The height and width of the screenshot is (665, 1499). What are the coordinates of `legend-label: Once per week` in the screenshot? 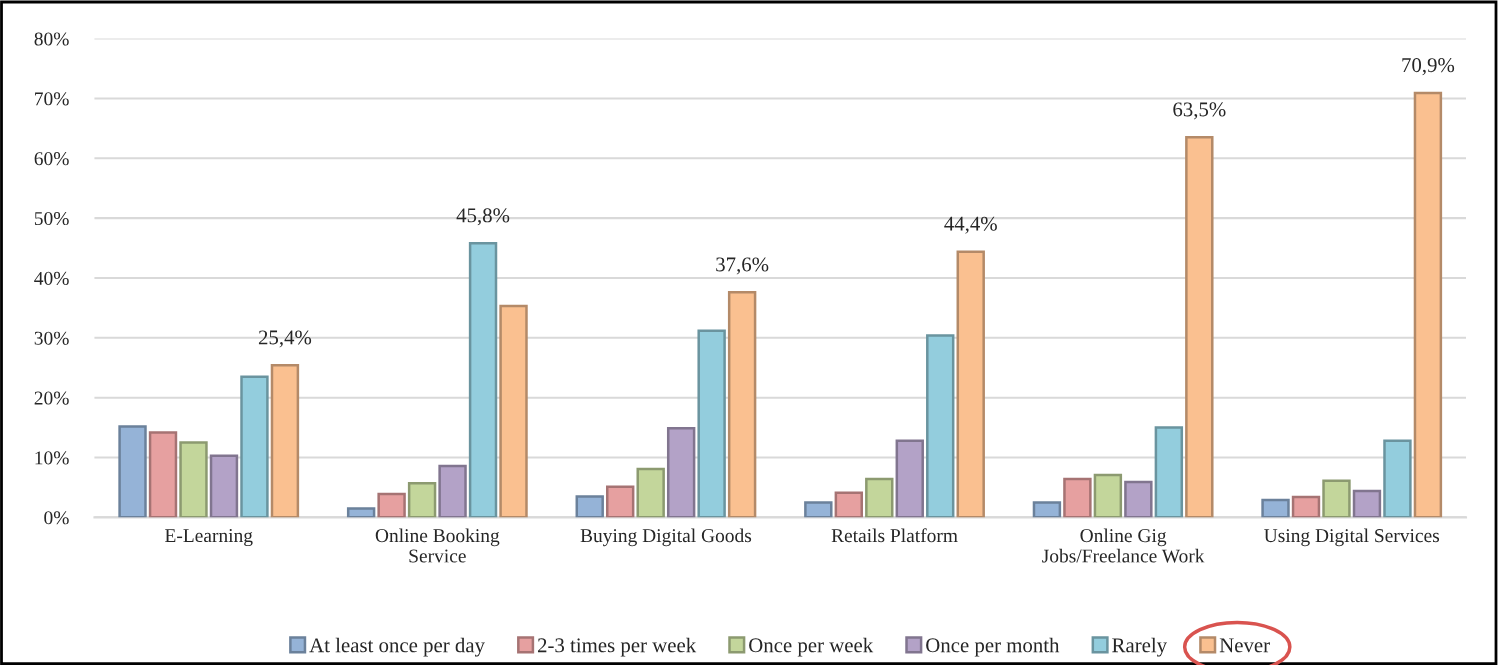 It's located at (811, 647).